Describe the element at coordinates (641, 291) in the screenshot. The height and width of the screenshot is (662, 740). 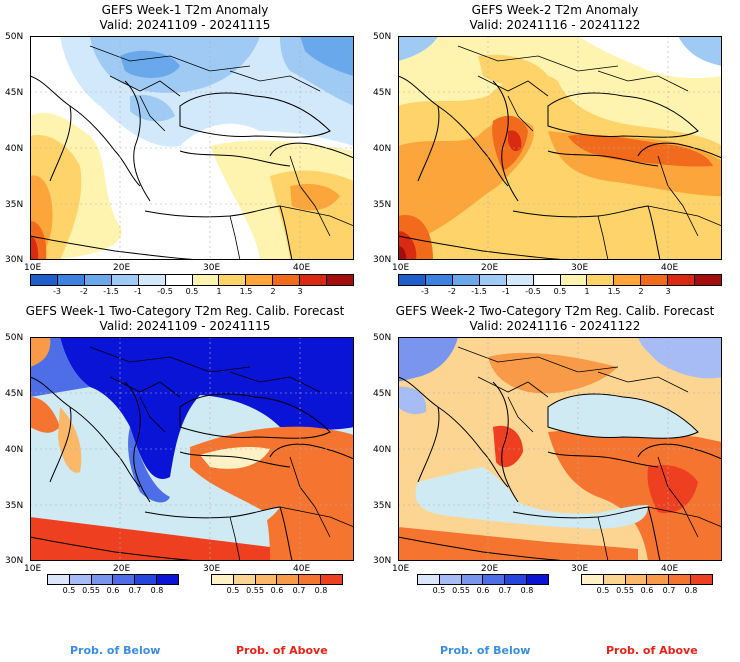
I see `colorbar-label: 2` at that location.